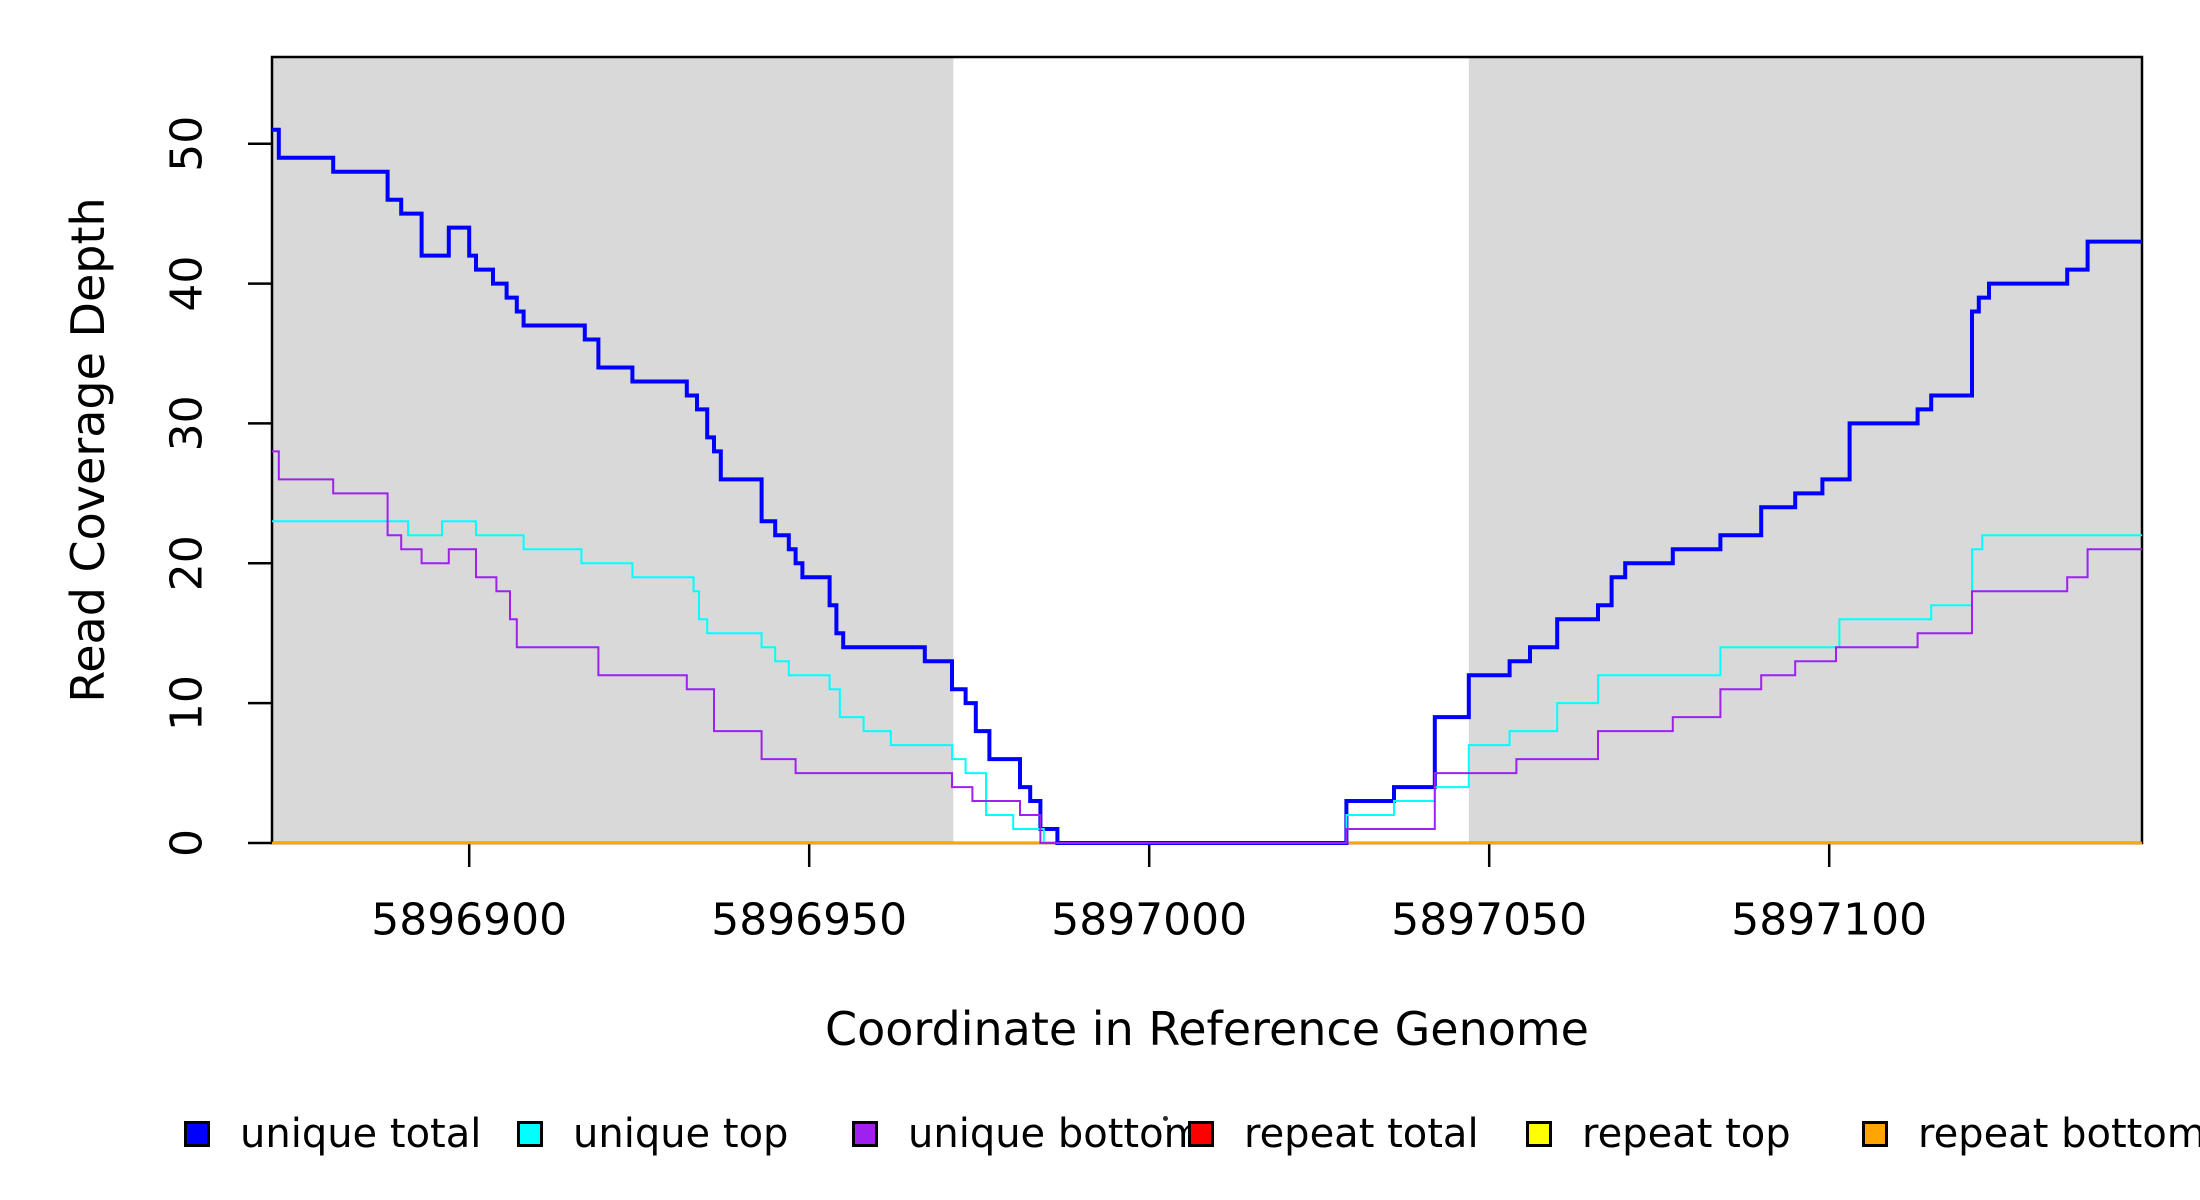 This screenshot has width=2200, height=1200. I want to click on legend-label: unique top, so click(681, 1134).